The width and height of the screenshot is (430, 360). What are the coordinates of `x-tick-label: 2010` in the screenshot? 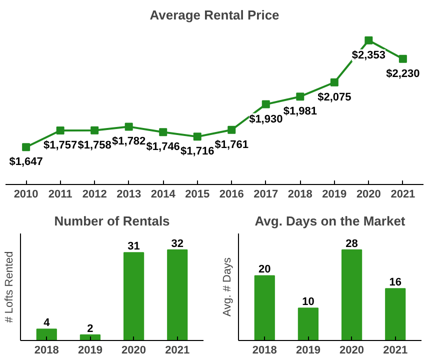 It's located at (26, 194).